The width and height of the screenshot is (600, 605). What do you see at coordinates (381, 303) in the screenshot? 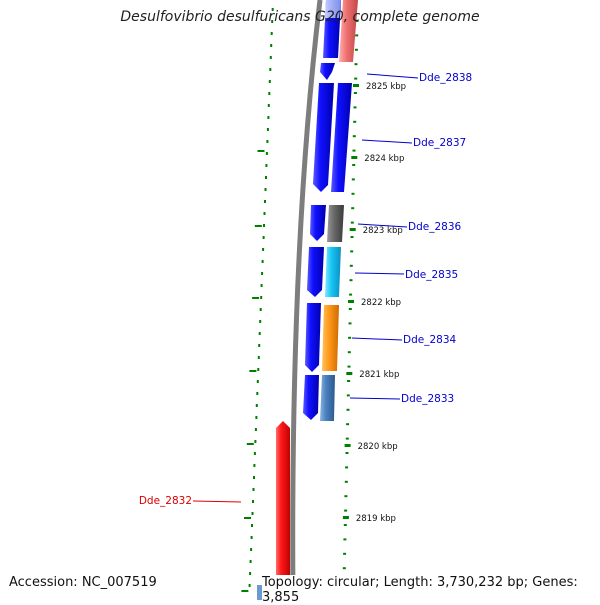
I see `ruler-tick-label: 2822 kbp` at bounding box center [381, 303].